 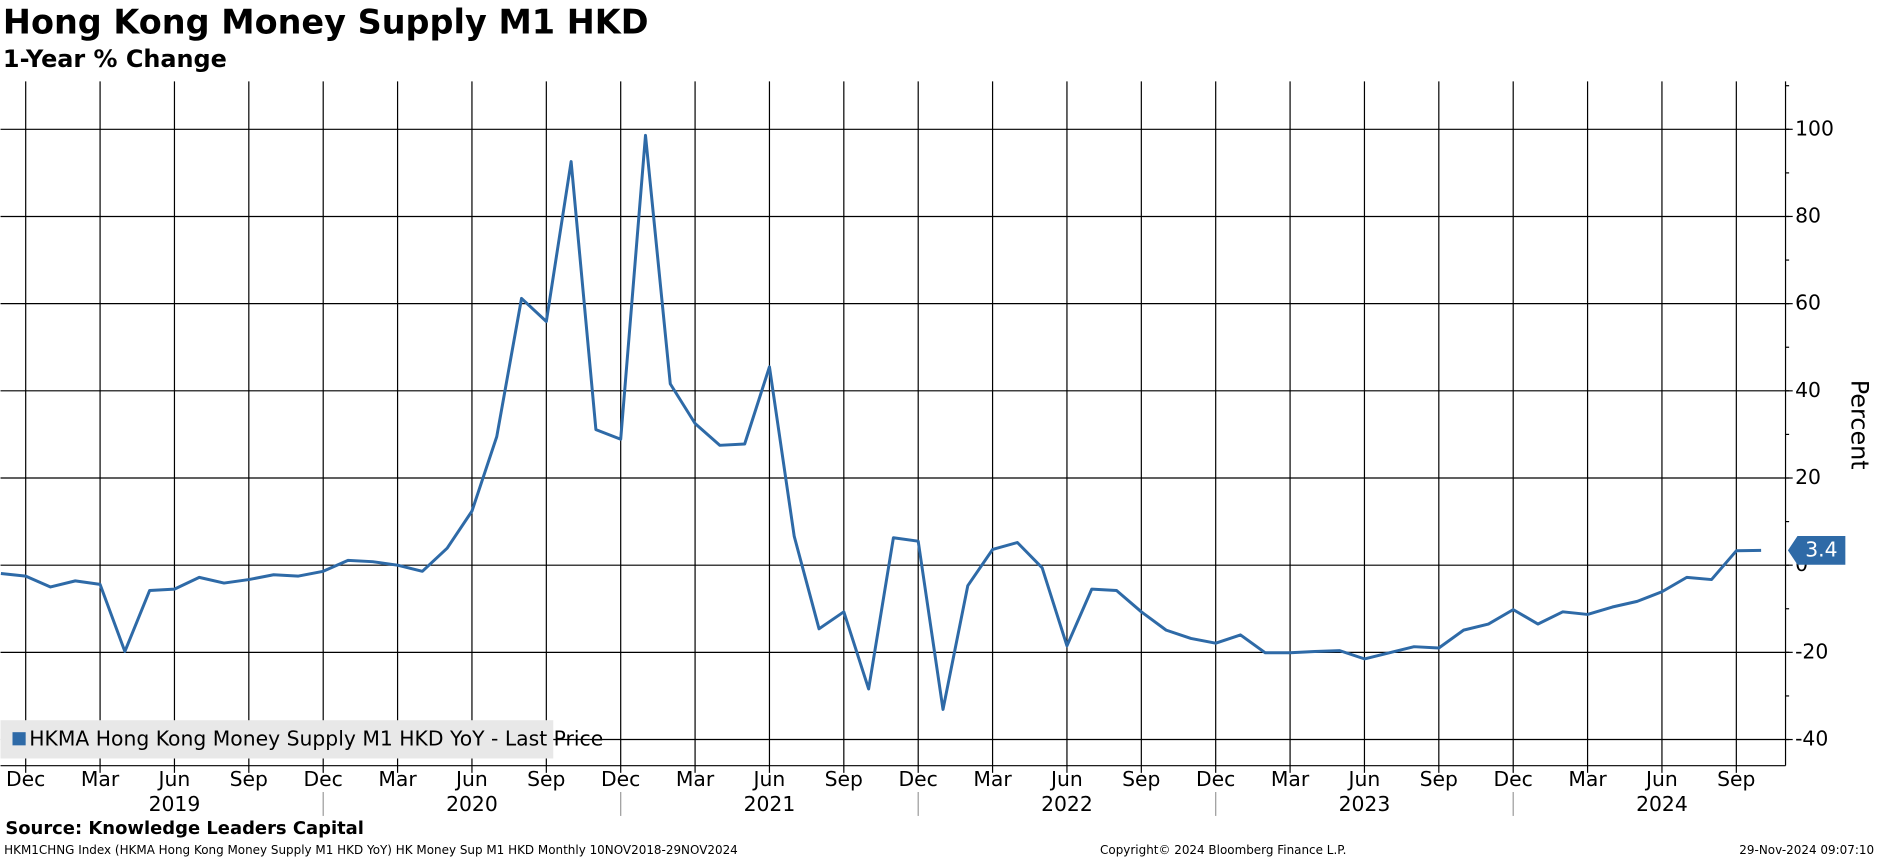 I want to click on legend-swatch, so click(x=19, y=739).